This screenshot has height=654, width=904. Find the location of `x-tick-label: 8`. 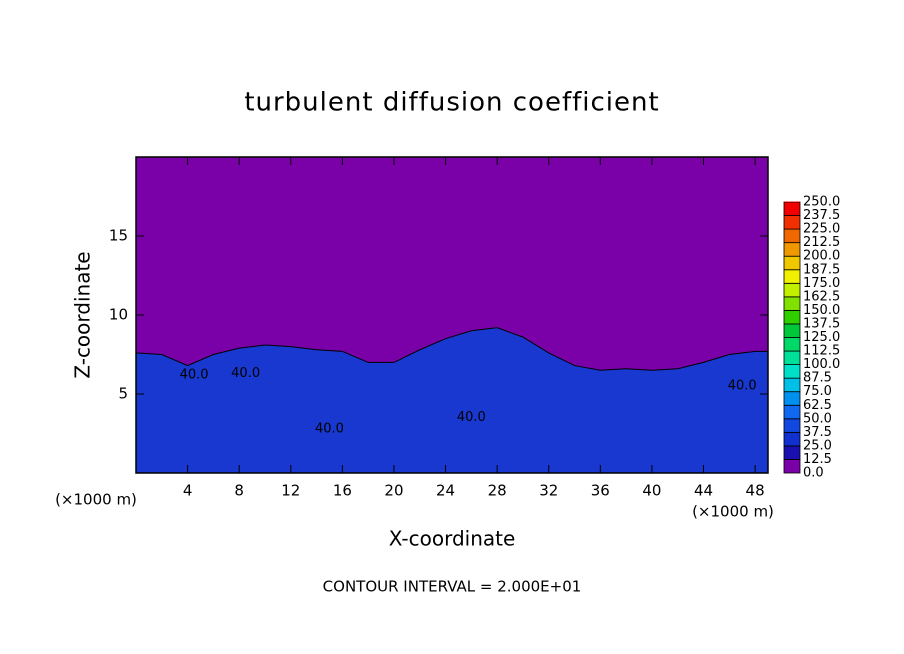

x-tick-label: 8 is located at coordinates (239, 491).